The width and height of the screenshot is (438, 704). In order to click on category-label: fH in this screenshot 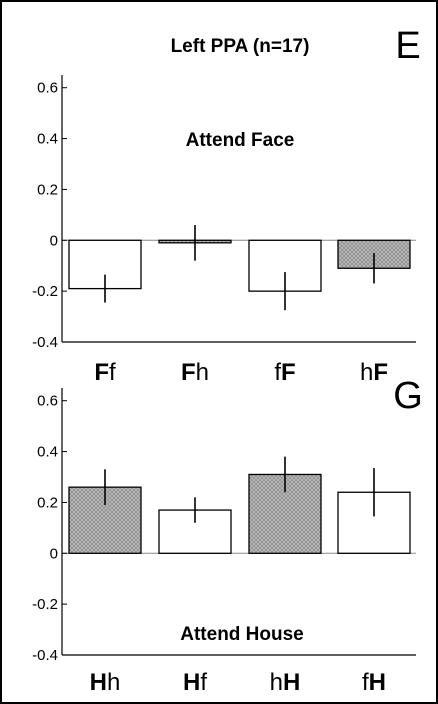, I will do `click(374, 682)`.